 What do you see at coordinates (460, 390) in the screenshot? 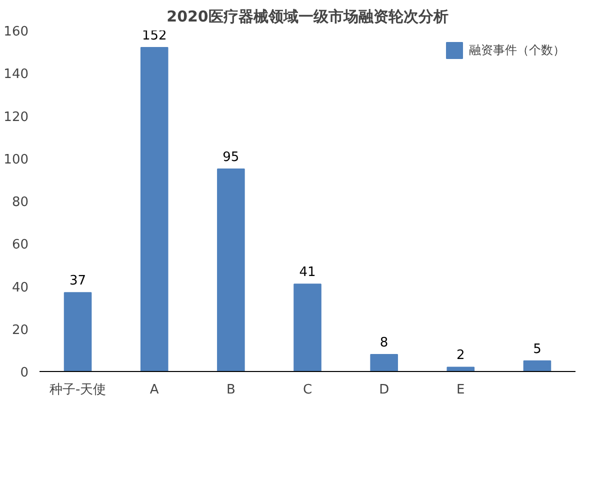
I see `x-tick-label: E` at bounding box center [460, 390].